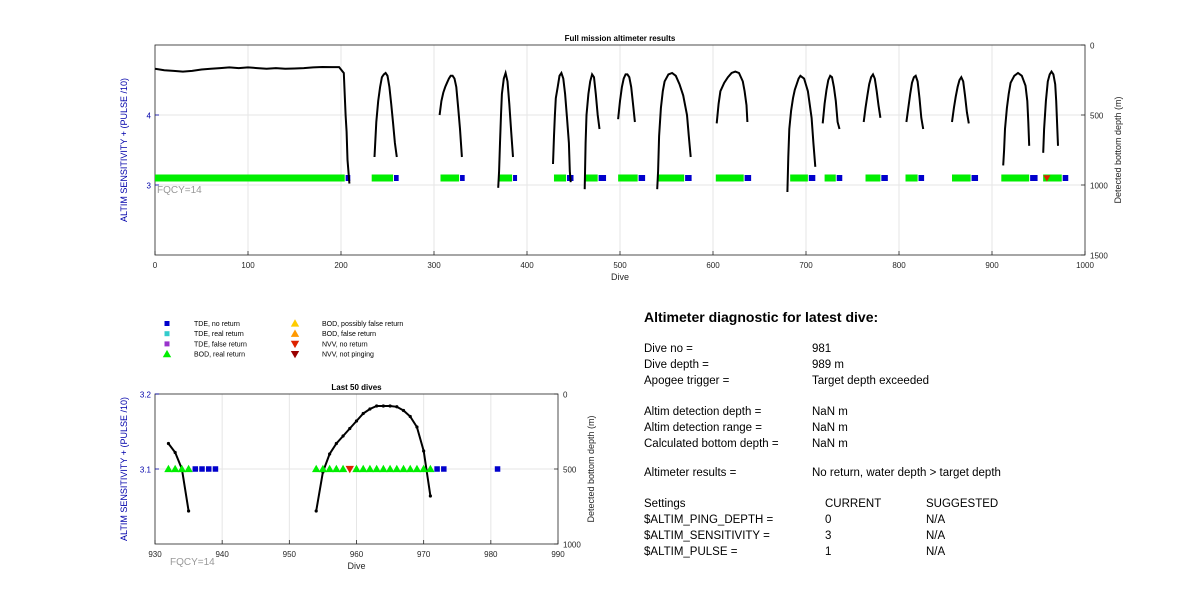 The width and height of the screenshot is (1200, 611). I want to click on main-chart-x-tick-label: 600, so click(713, 265).